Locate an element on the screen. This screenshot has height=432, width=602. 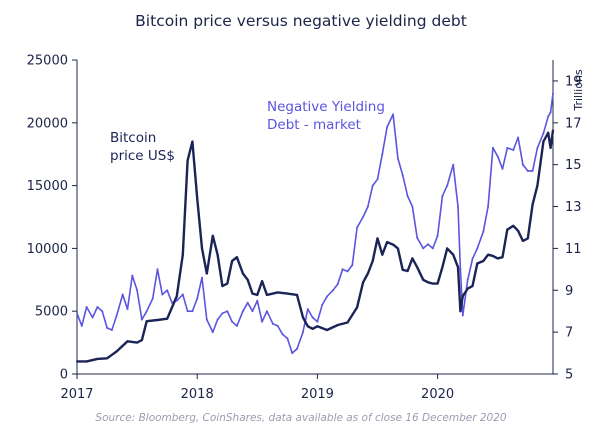
right-tick-label: 9 is located at coordinates (569, 291).